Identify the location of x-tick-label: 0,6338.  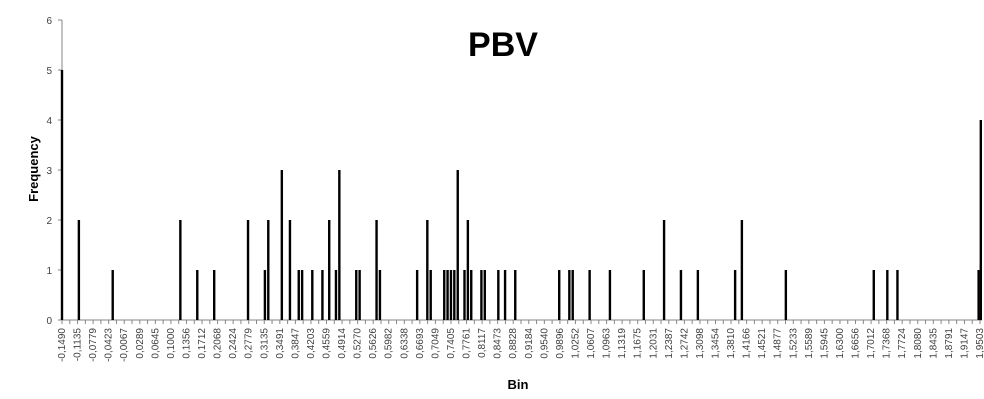
(404, 343).